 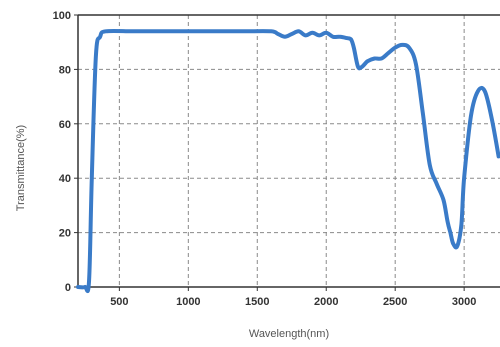 What do you see at coordinates (289, 334) in the screenshot?
I see `x-axis-title: Wavelength(nm)` at bounding box center [289, 334].